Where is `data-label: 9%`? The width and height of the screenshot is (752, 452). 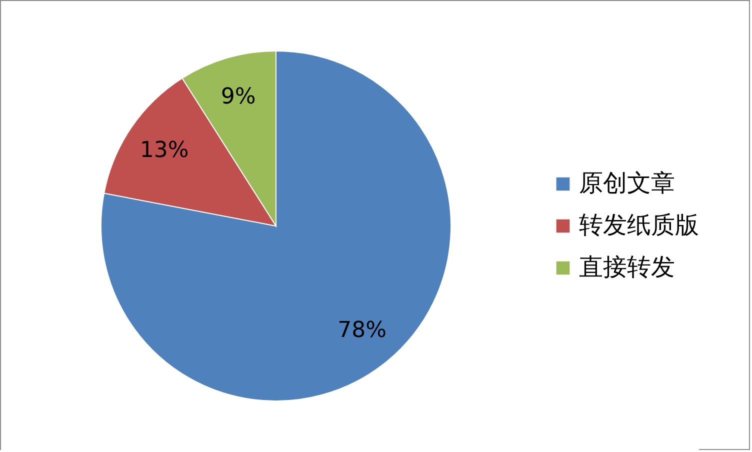 data-label: 9% is located at coordinates (238, 97).